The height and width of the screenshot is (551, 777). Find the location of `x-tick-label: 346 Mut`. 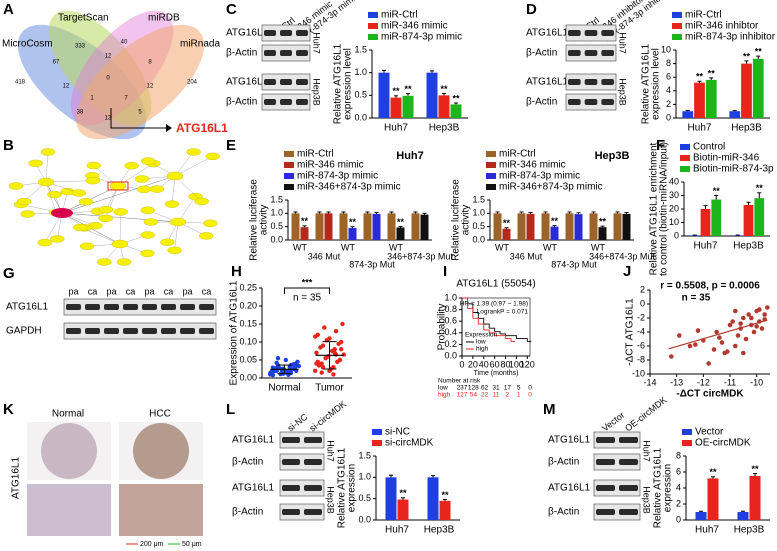

x-tick-label: 346 Mut is located at coordinates (324, 256).